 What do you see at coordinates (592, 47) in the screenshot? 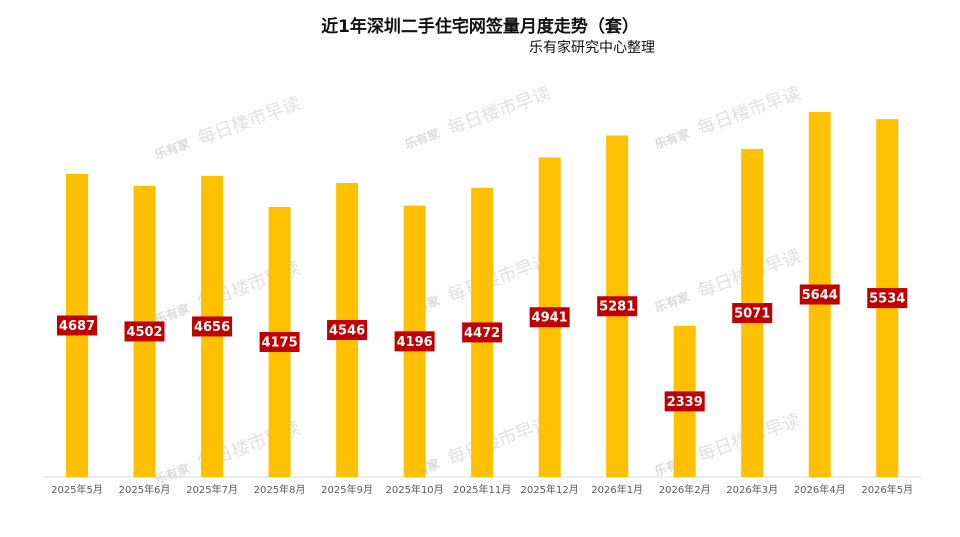
I see `chart-subtitle: 乐有家研究中心整理` at bounding box center [592, 47].